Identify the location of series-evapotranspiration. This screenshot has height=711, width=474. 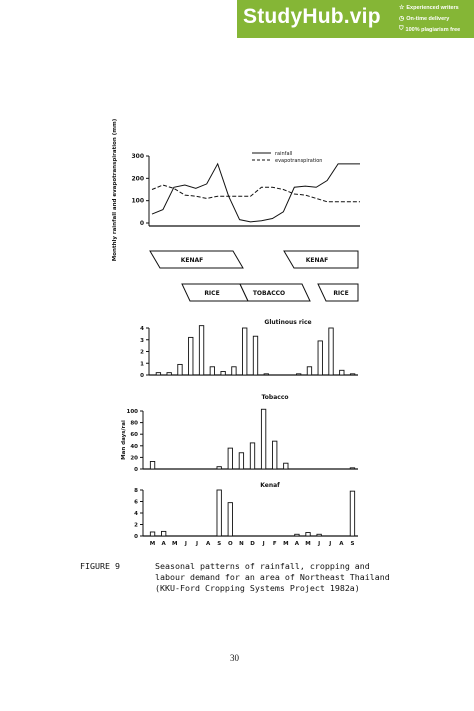
(255, 193).